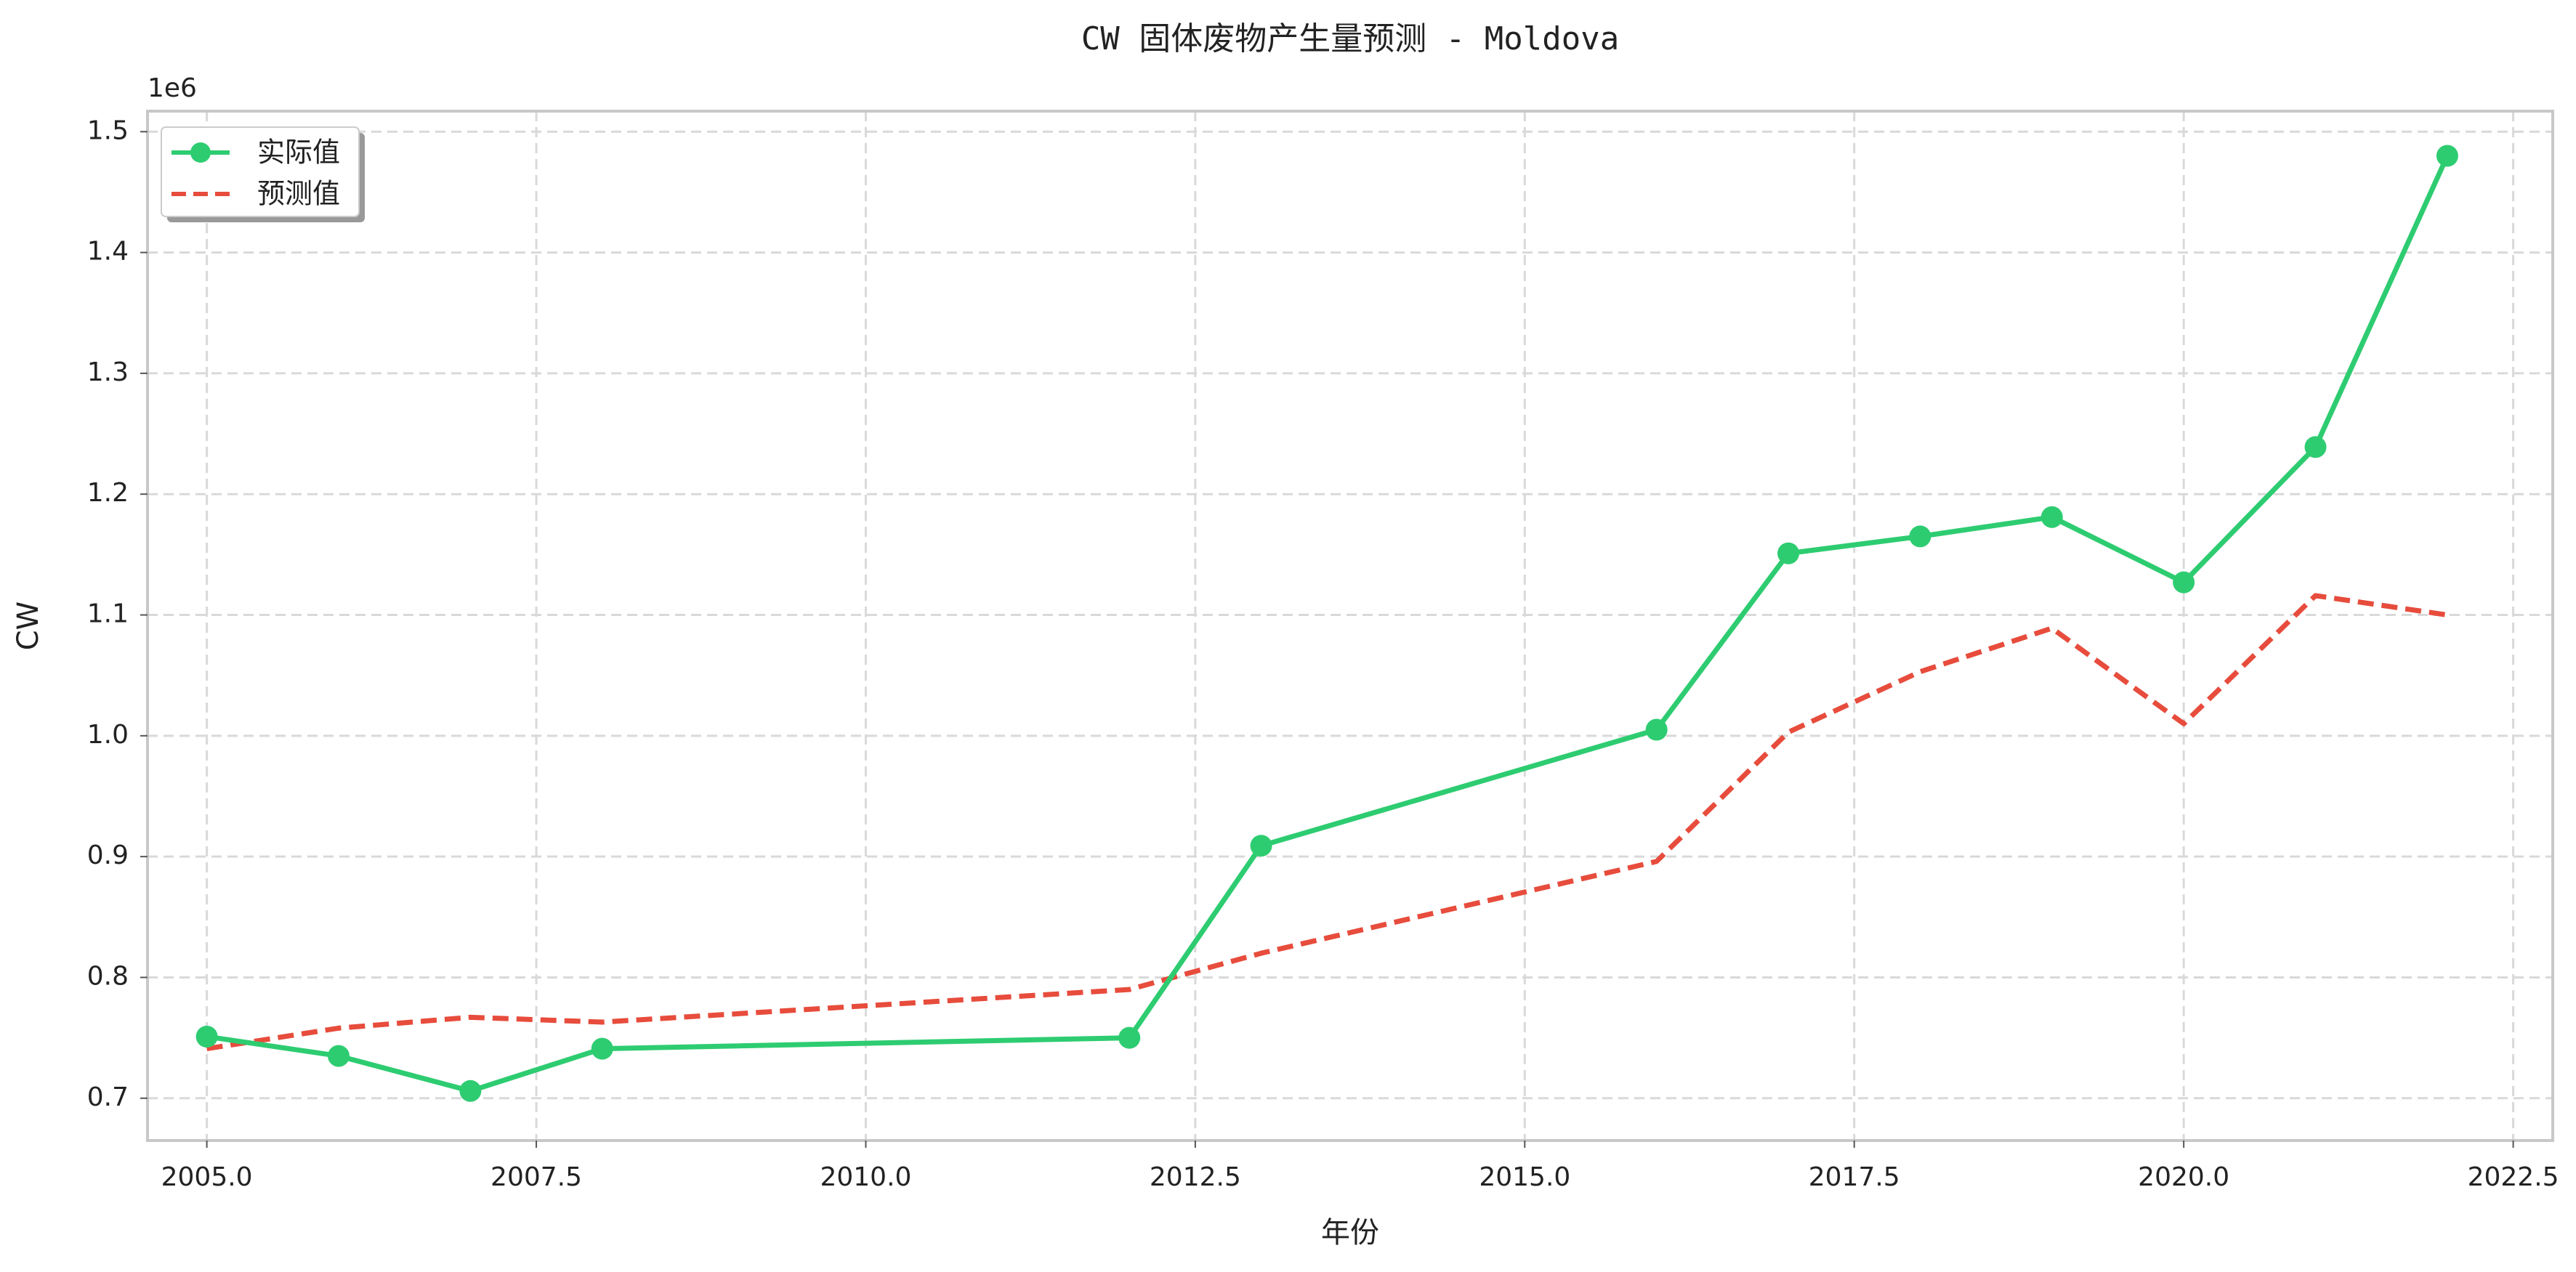 The height and width of the screenshot is (1272, 2576). What do you see at coordinates (1350, 38) in the screenshot?
I see `chart-title: CW 固体废物产生量预测 - Moldova` at bounding box center [1350, 38].